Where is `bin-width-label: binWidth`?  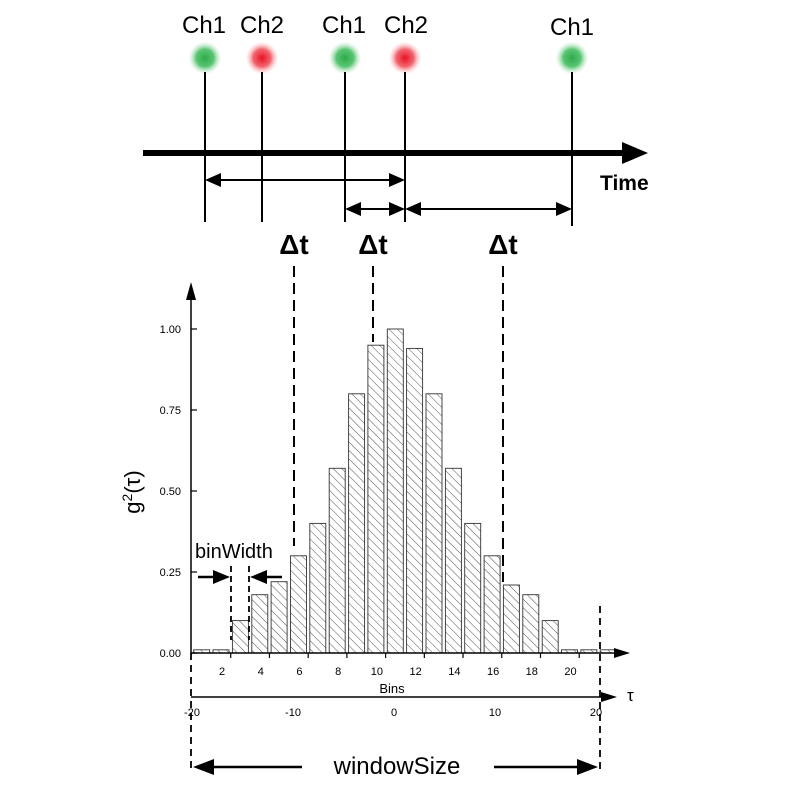
bin-width-label: binWidth is located at coordinates (234, 552).